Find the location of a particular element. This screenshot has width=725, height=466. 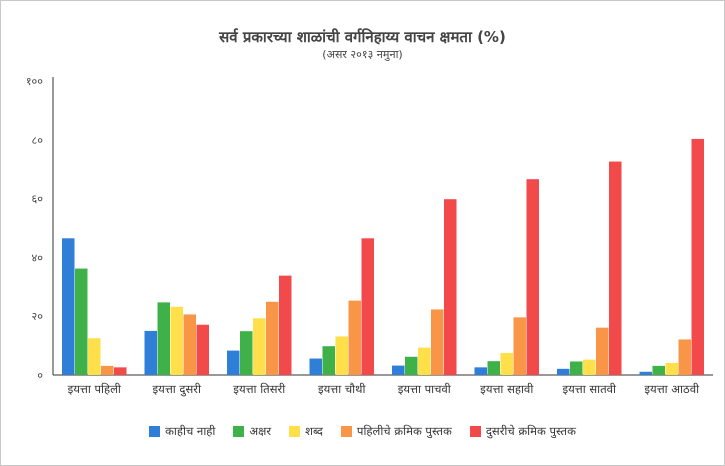

legend-item: दुसरीचे क्रमिक पुस्तक is located at coordinates (522, 431).